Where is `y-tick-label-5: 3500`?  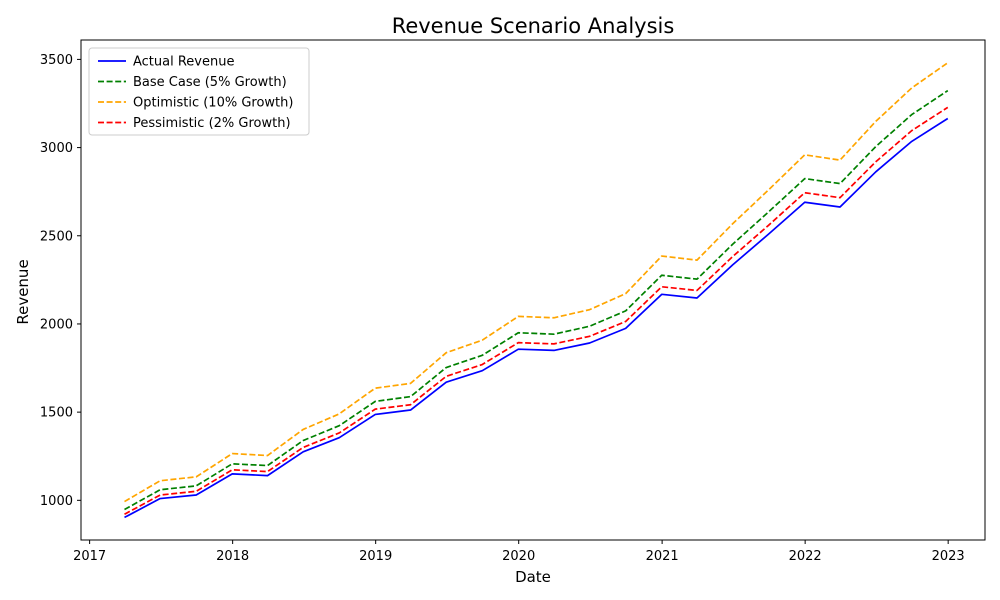 y-tick-label-5: 3500 is located at coordinates (56, 60).